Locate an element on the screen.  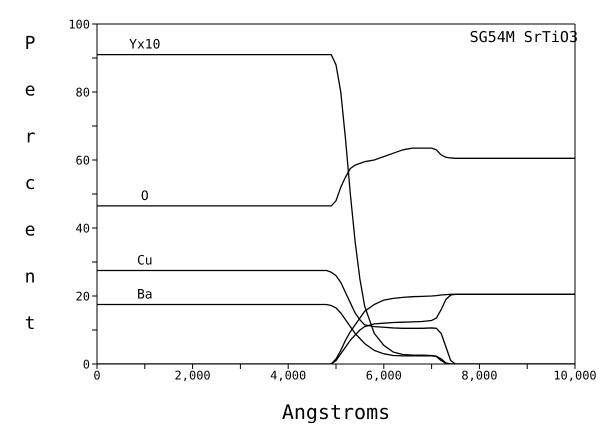
y-tick-label: 100 is located at coordinates (79, 24).